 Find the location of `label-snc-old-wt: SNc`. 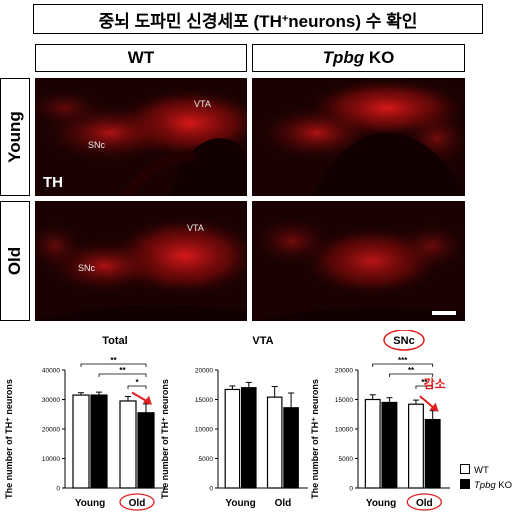

label-snc-old-wt: SNc is located at coordinates (87, 268).